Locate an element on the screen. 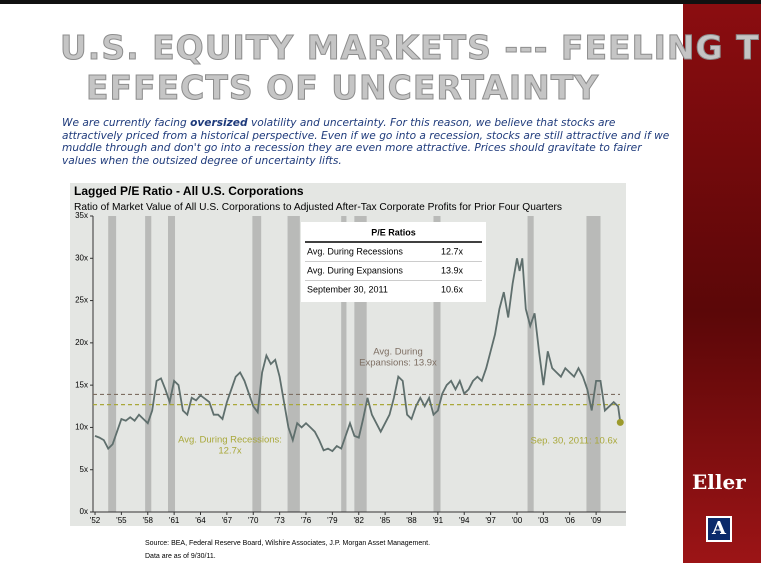 Image resolution: width=761 pixels, height=563 pixels. y-tick-label: 20x is located at coordinates (81, 342).